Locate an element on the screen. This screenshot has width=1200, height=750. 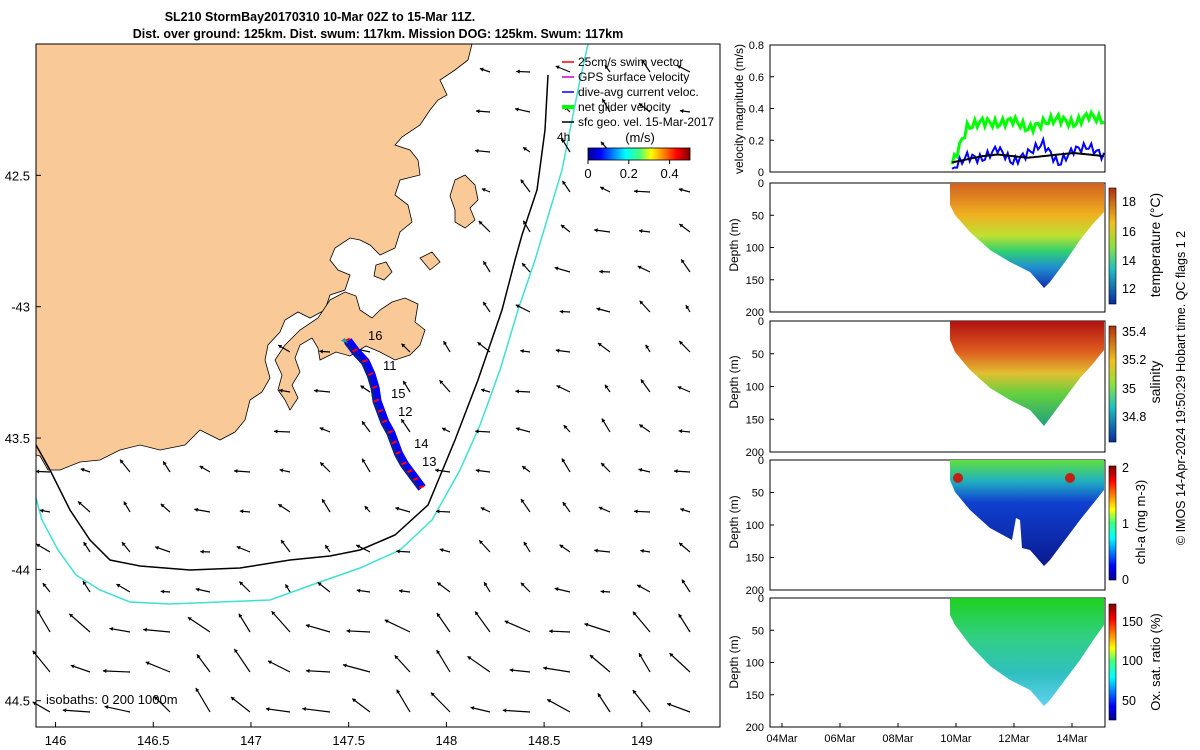
track-start is located at coordinates (344, 340).